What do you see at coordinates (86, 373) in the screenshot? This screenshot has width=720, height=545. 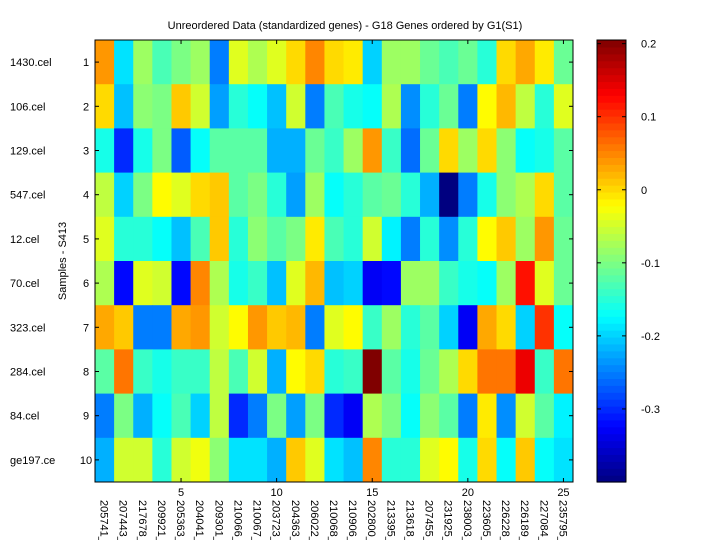 I see `y-tick-label: 8` at bounding box center [86, 373].